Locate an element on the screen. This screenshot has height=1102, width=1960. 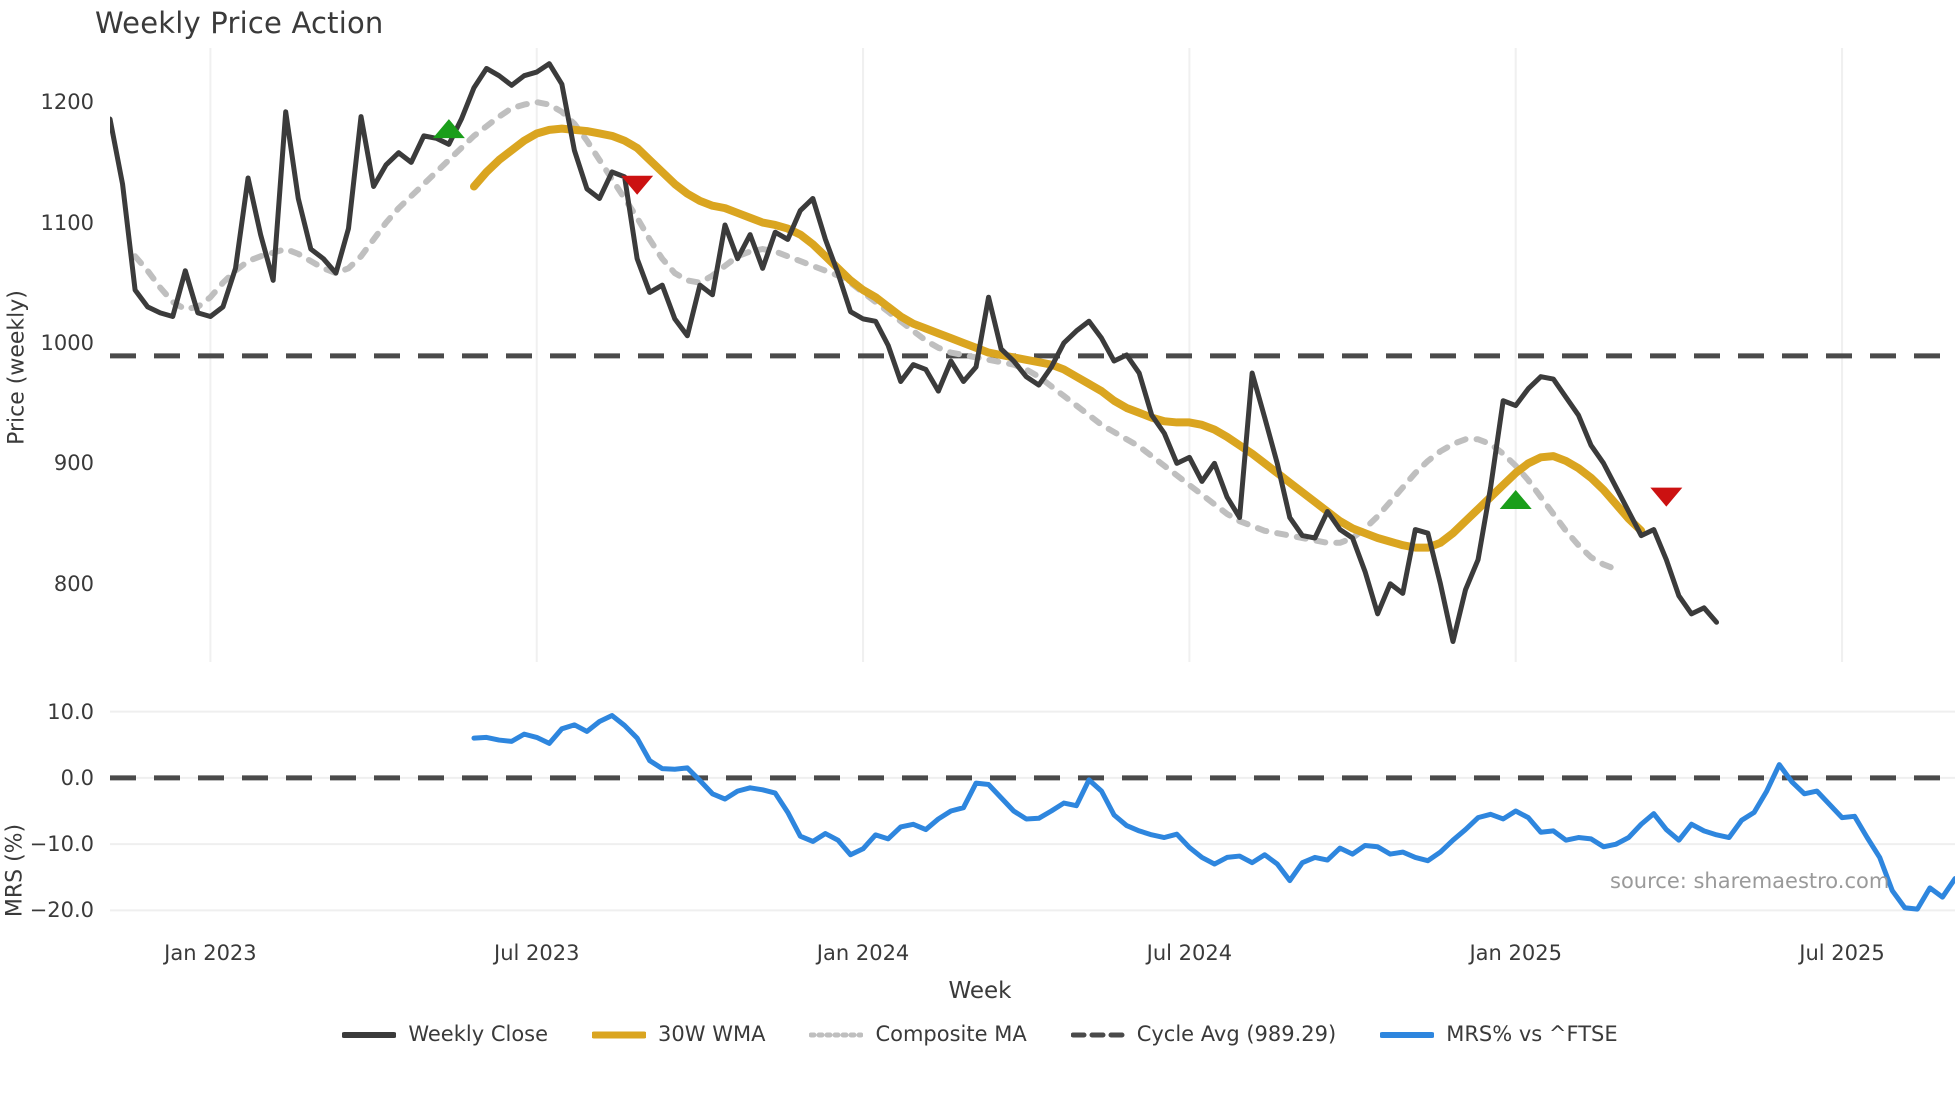
source-watermark: source: sharemaestro.com is located at coordinates (1750, 881).